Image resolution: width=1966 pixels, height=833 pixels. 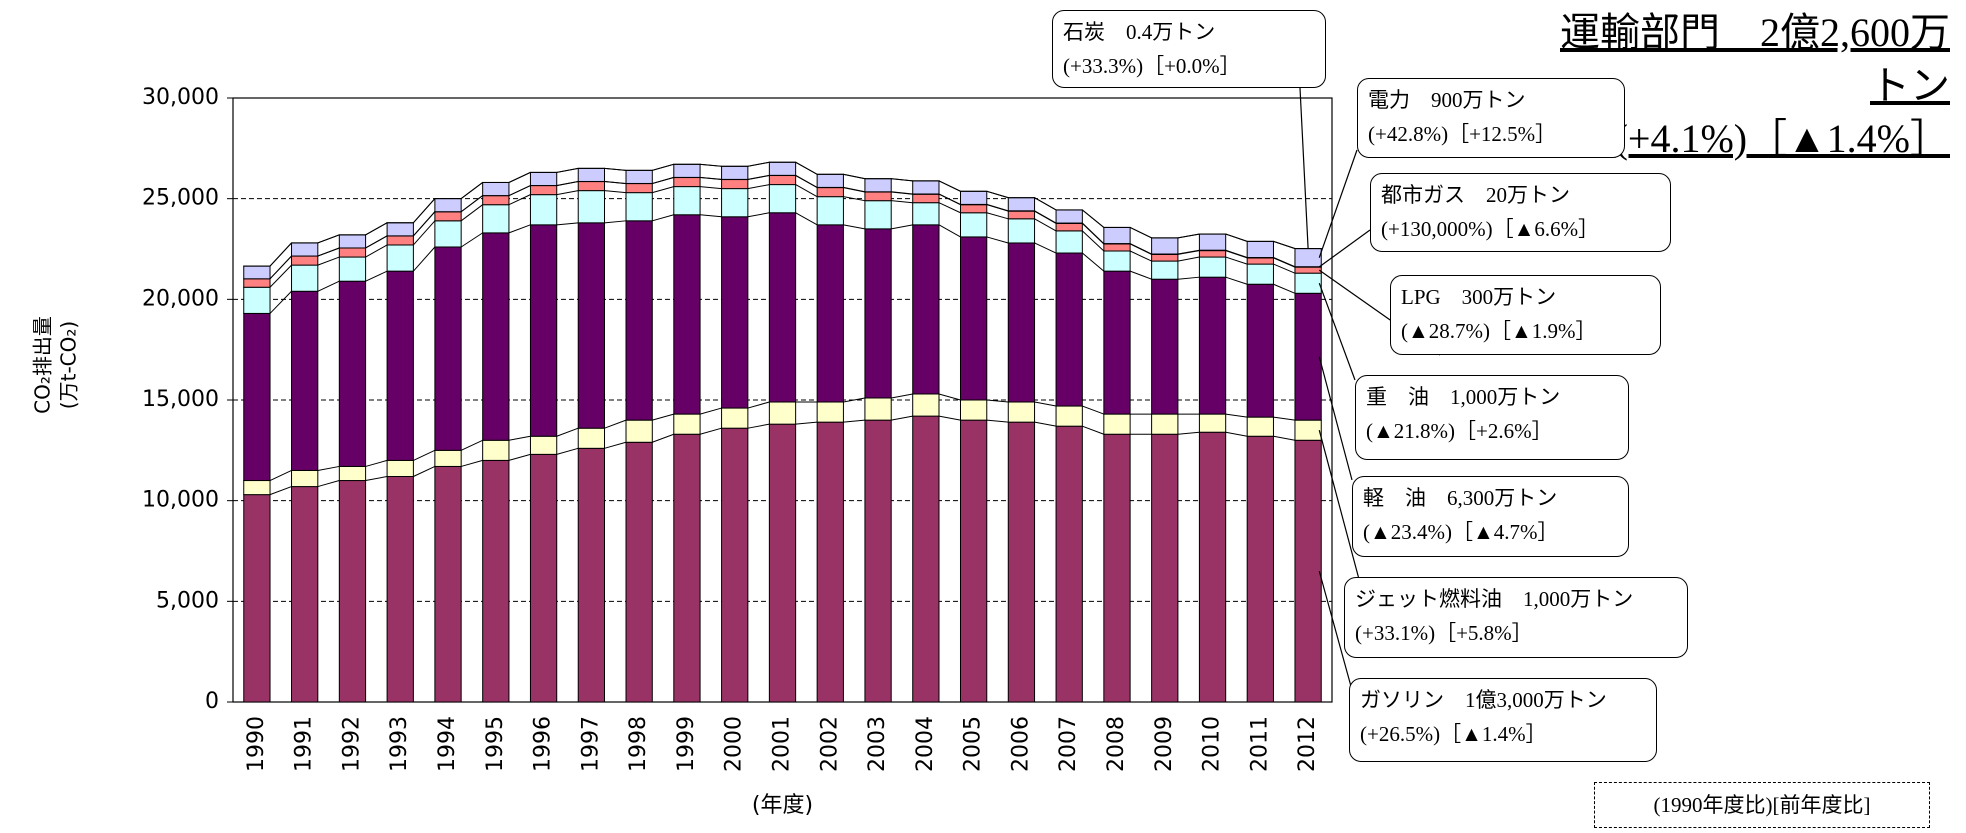 What do you see at coordinates (399, 744) in the screenshot?
I see `x-tick-label: 1993` at bounding box center [399, 744].